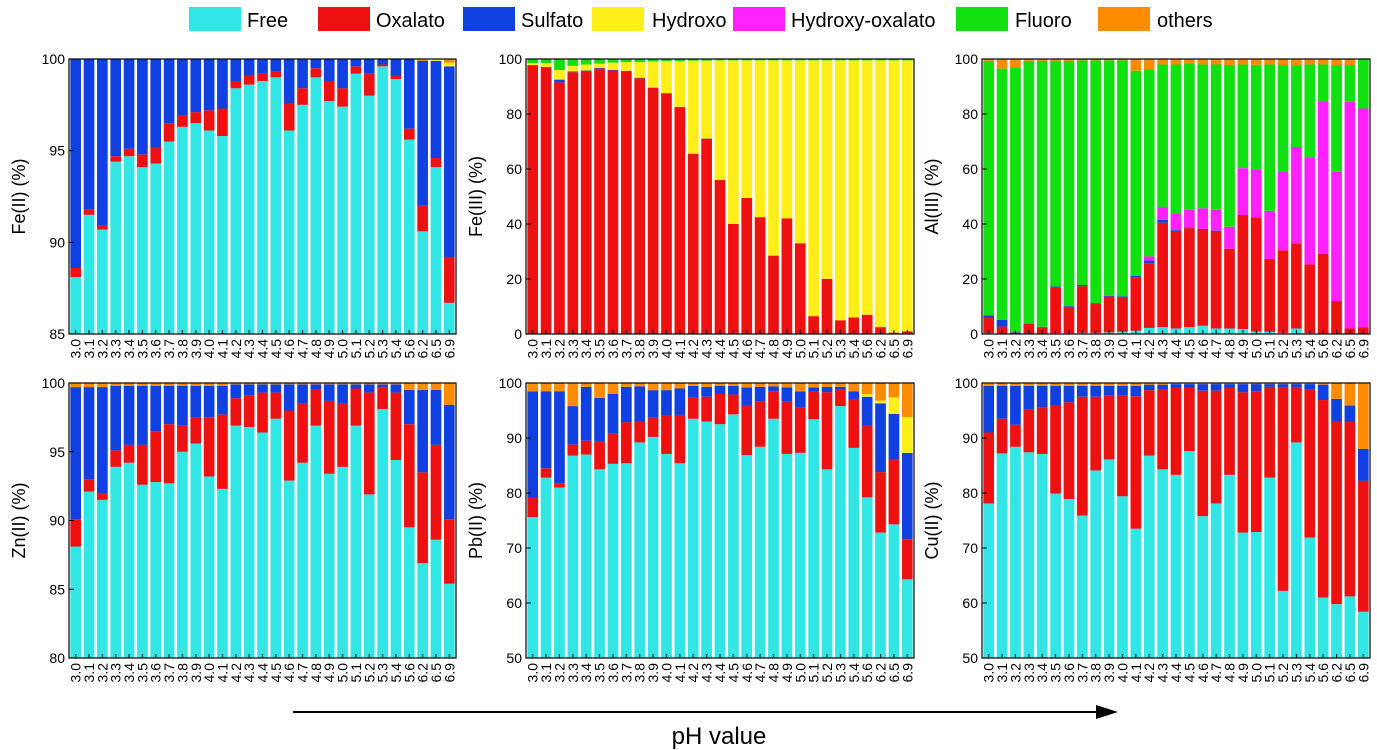  Describe the element at coordinates (800, 673) in the screenshot. I see `x-tick-label: 5.0` at that location.